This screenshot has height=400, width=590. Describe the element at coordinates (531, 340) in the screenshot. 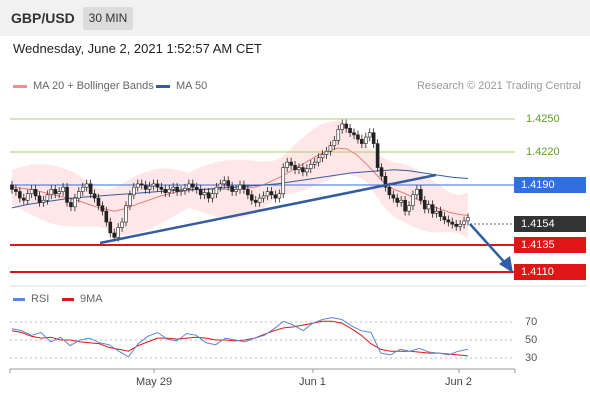

I see `rsi-50-label: 50` at that location.